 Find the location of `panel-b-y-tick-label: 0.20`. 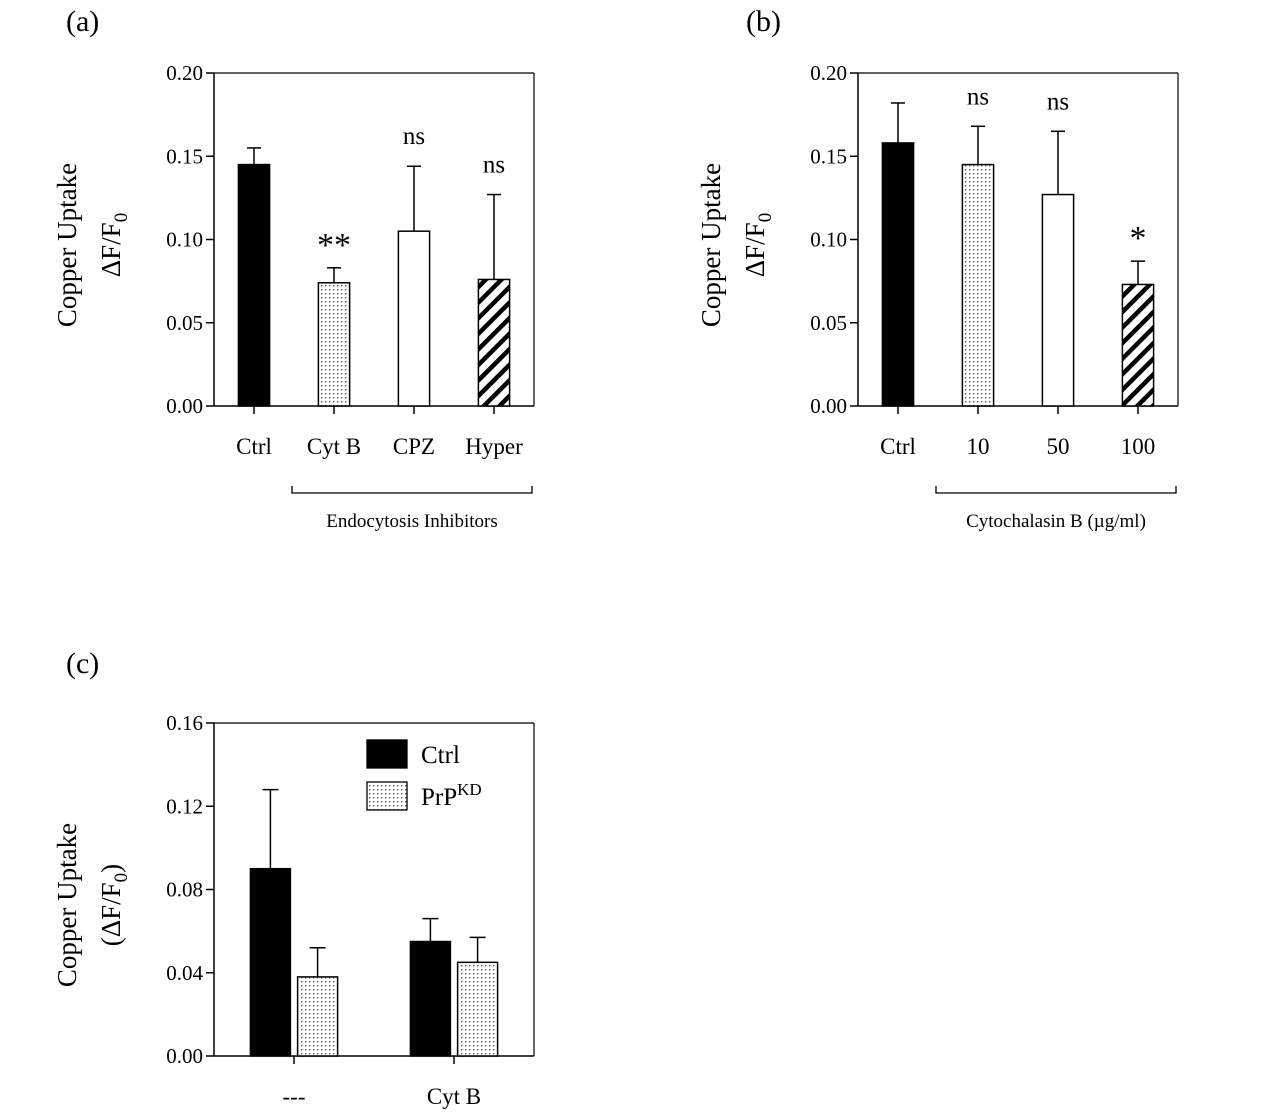

panel-b-y-tick-label: 0.20 is located at coordinates (828, 73).